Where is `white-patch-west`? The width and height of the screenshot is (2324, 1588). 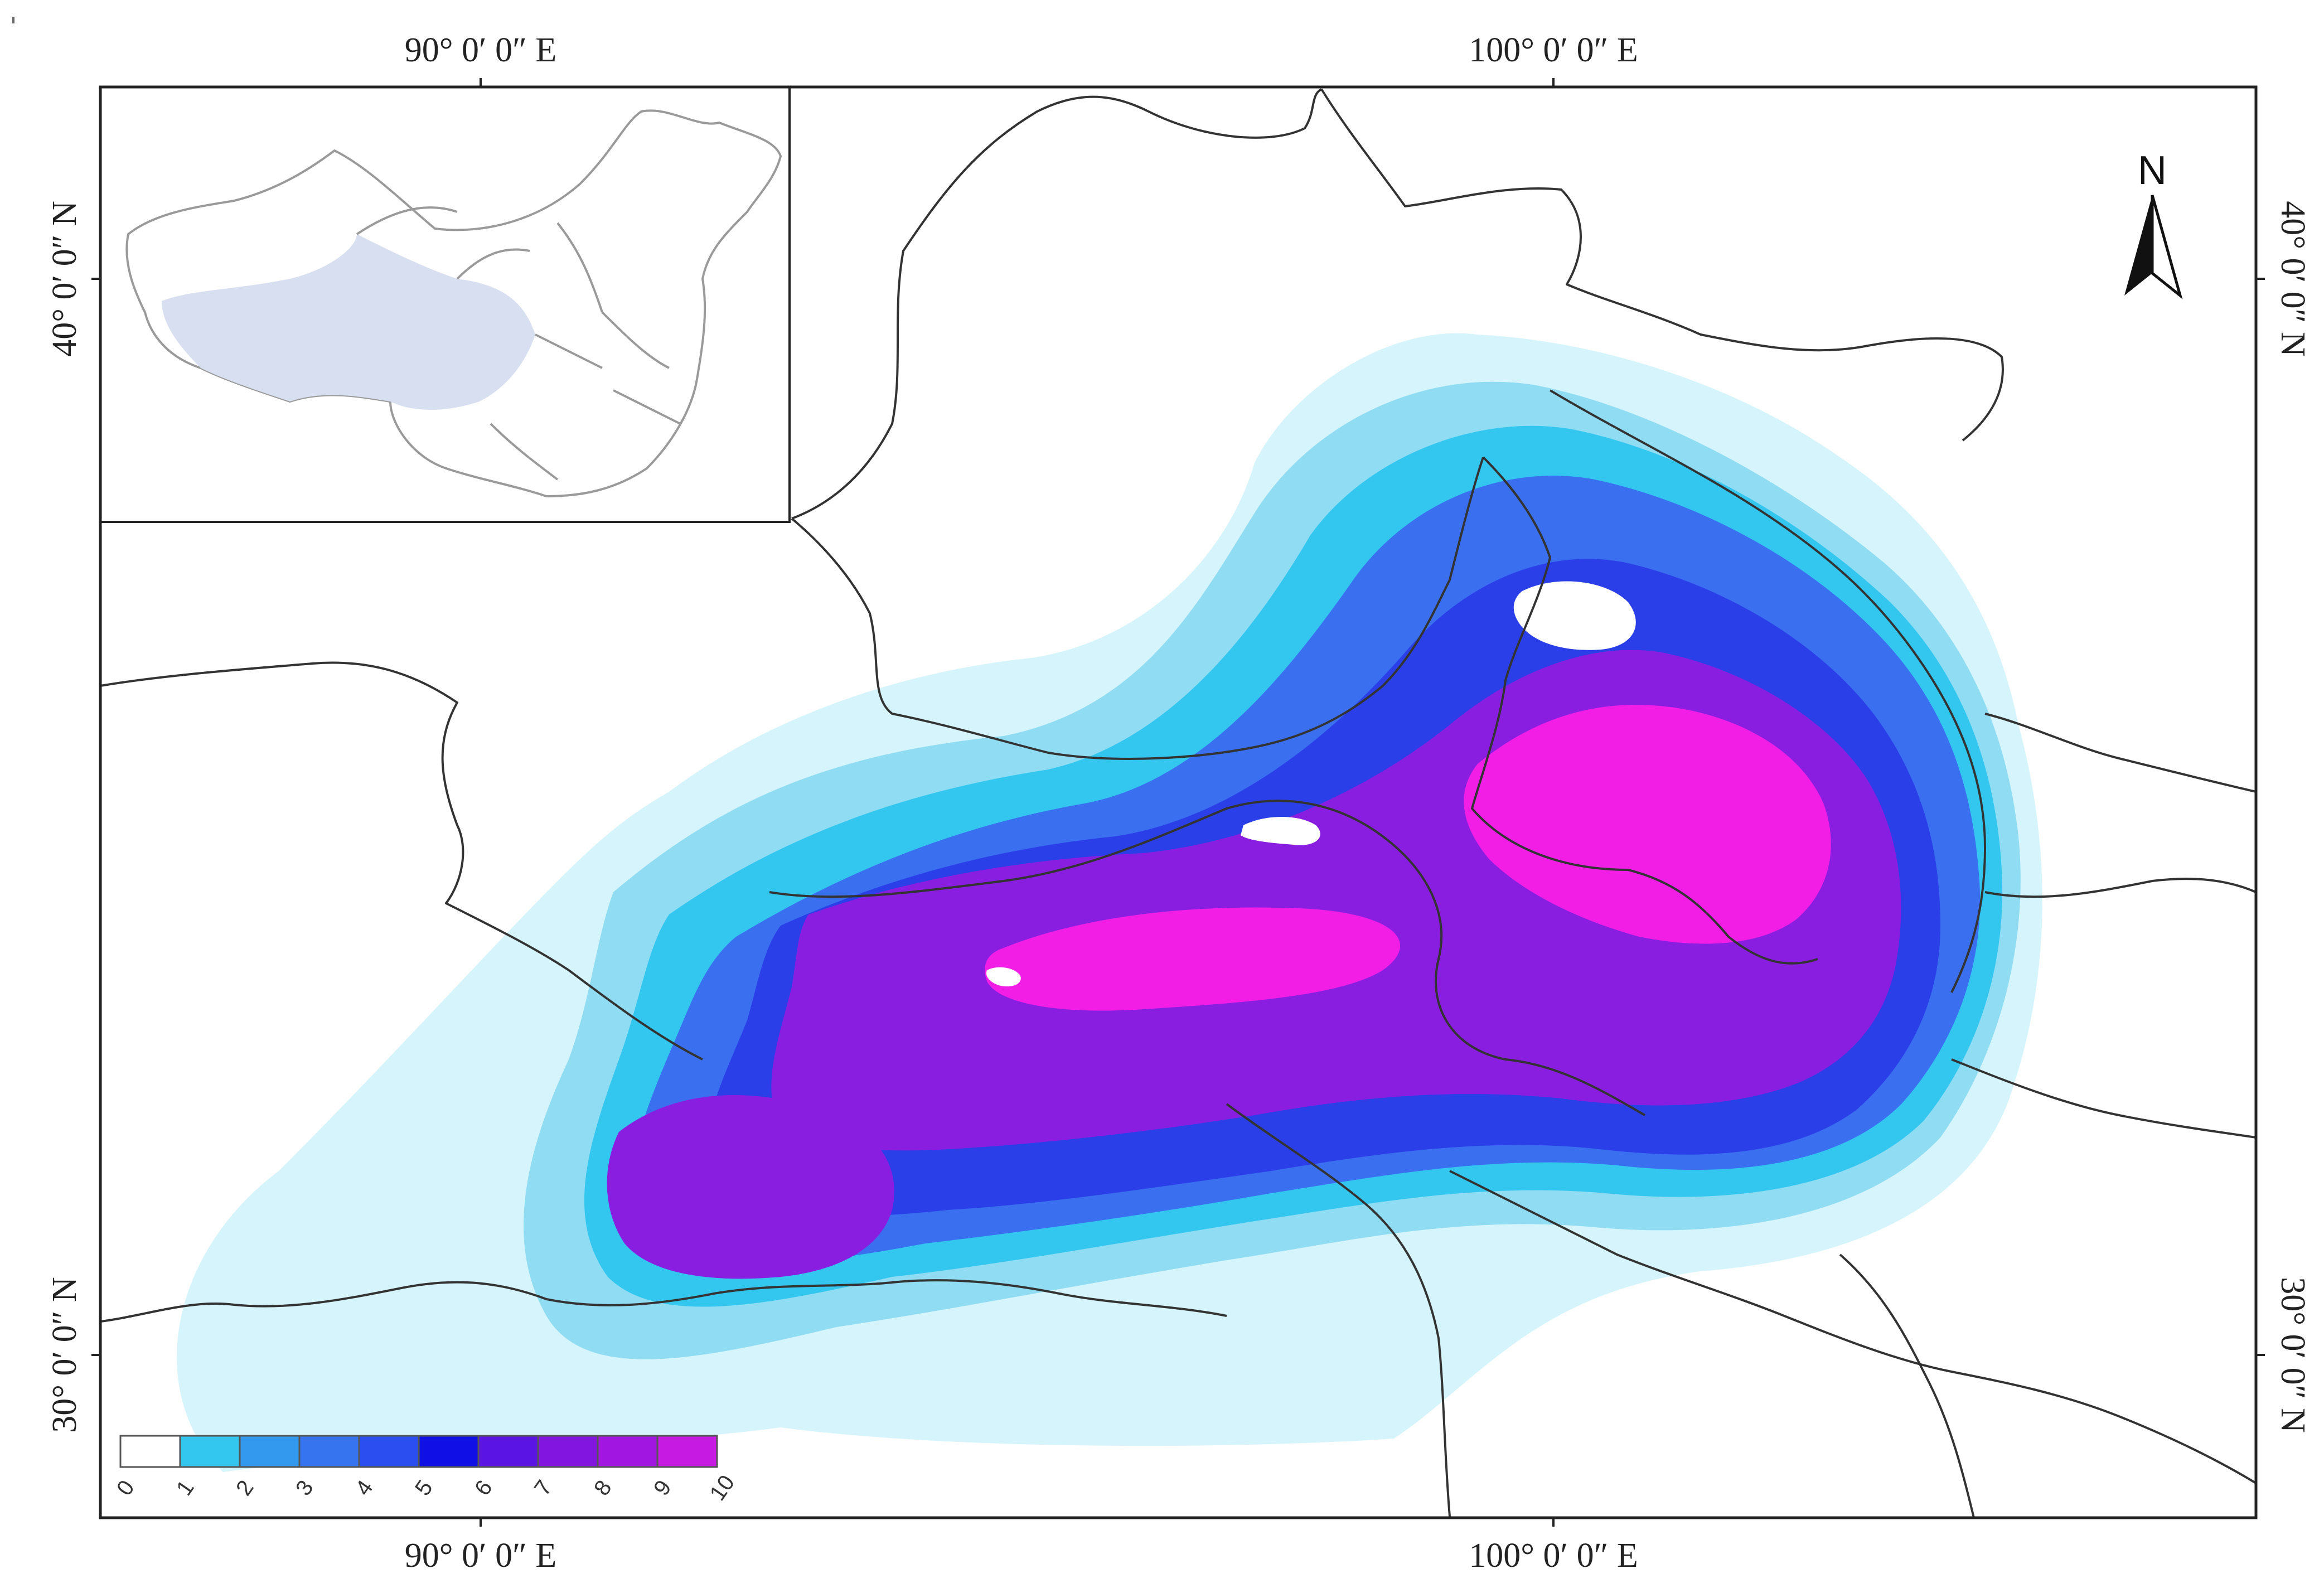
white-patch-west is located at coordinates (1004, 977).